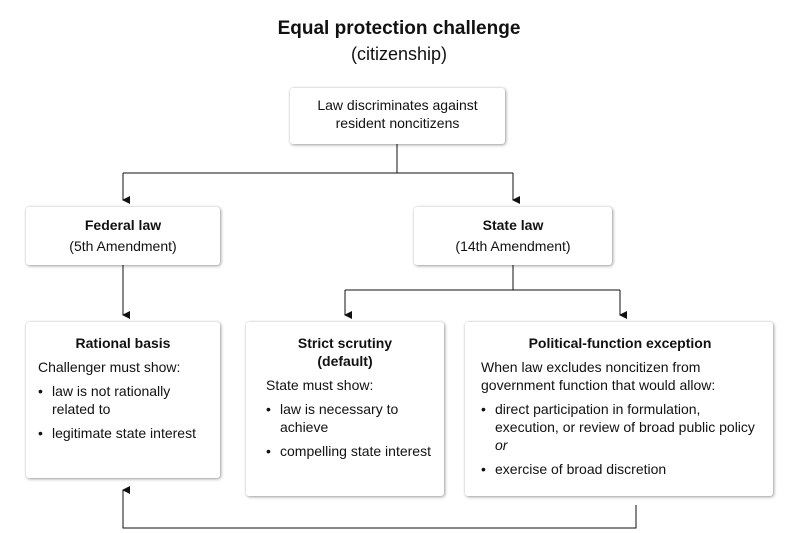  What do you see at coordinates (345, 361) in the screenshot?
I see `strict-scrutiny-title-line2: (default)` at bounding box center [345, 361].